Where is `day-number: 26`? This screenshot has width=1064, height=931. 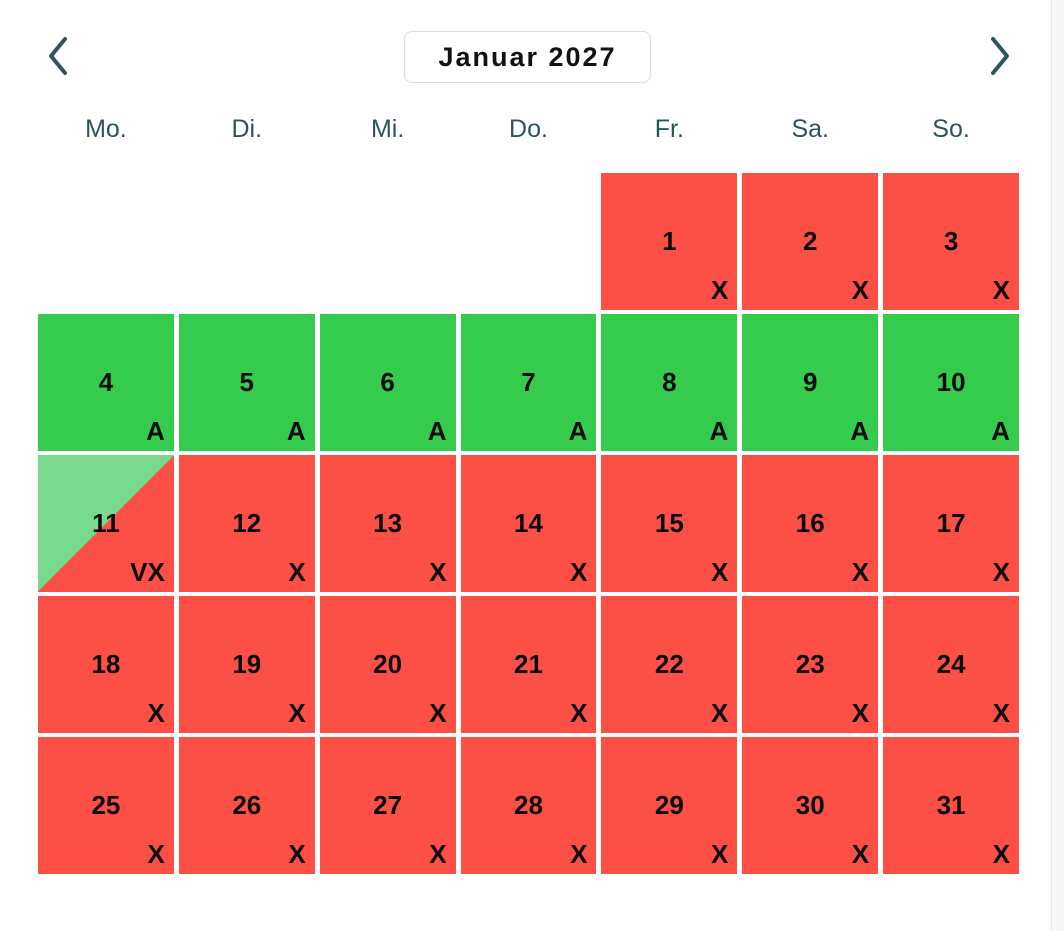
day-number: 26 is located at coordinates (247, 805).